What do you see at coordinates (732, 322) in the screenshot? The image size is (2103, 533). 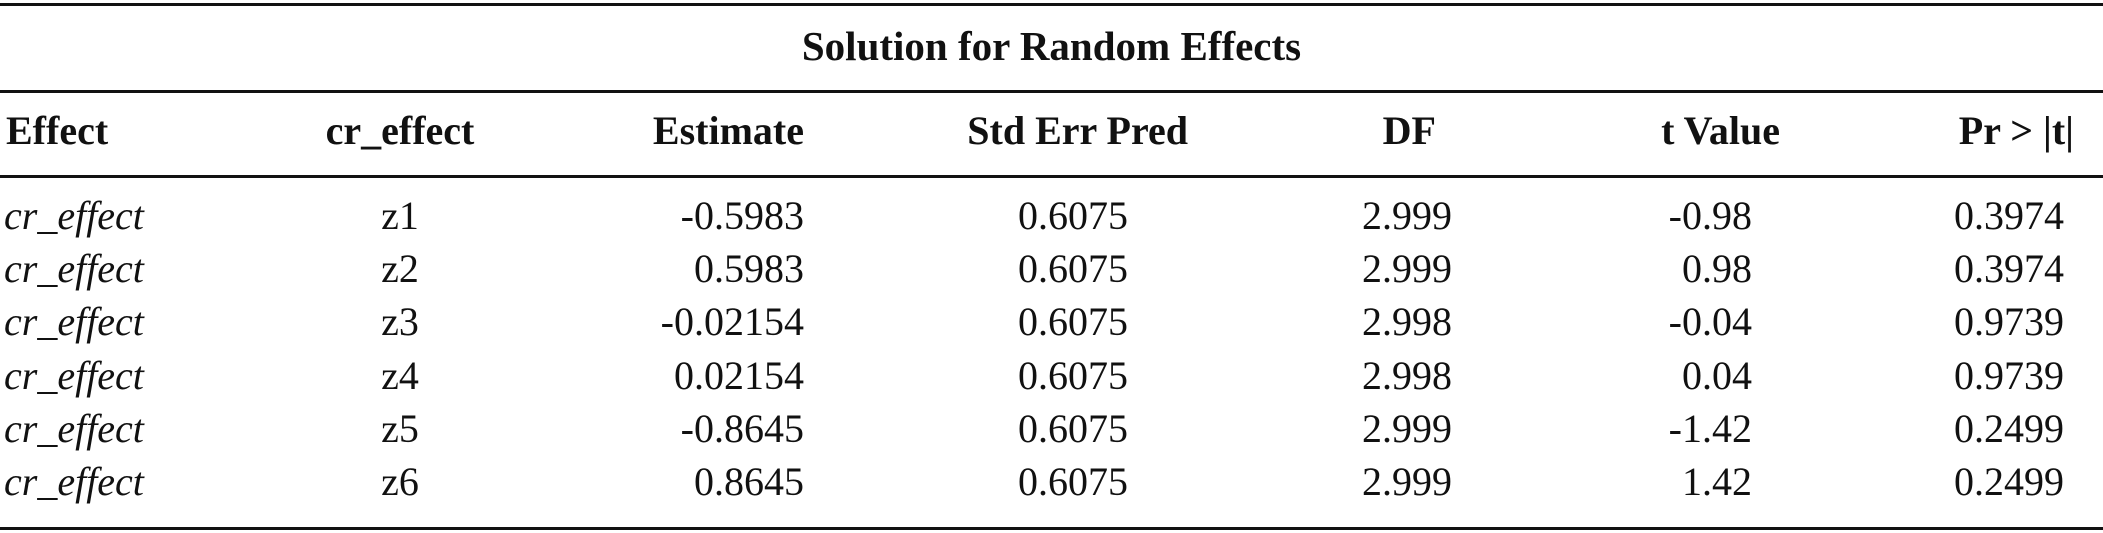 I see `cell-estimate: -0.02154` at bounding box center [732, 322].